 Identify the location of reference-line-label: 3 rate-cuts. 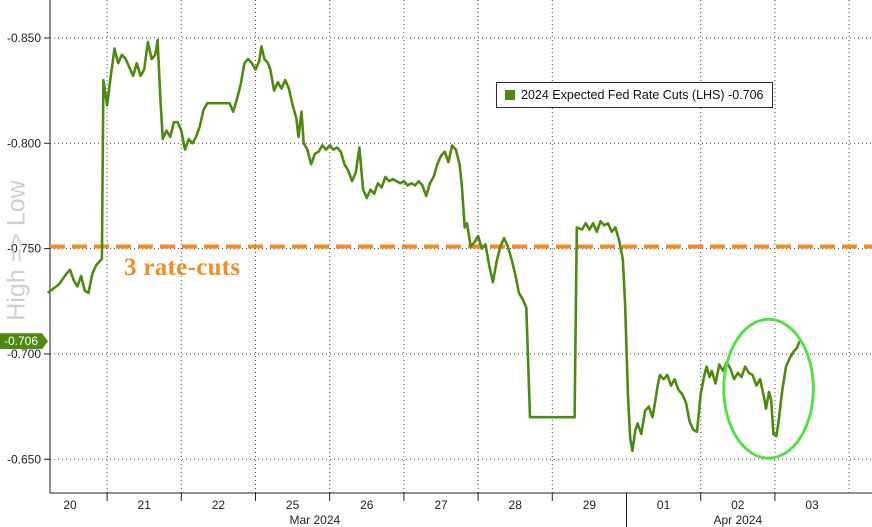
(182, 267).